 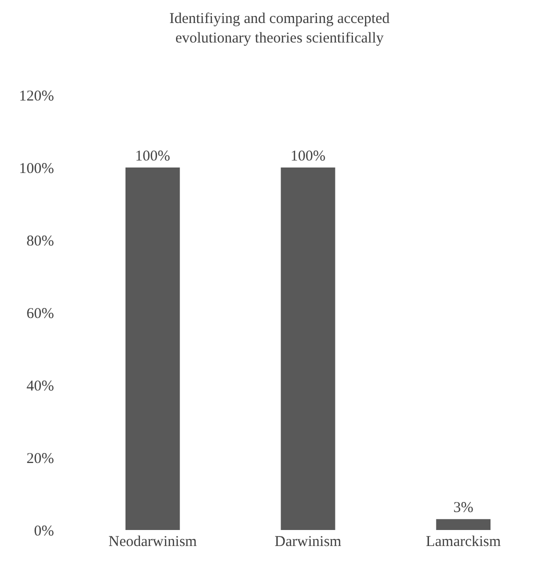 What do you see at coordinates (279, 29) in the screenshot?
I see `chart-title: Identifiying and comparing accepted evolutionary theories scientifically` at bounding box center [279, 29].